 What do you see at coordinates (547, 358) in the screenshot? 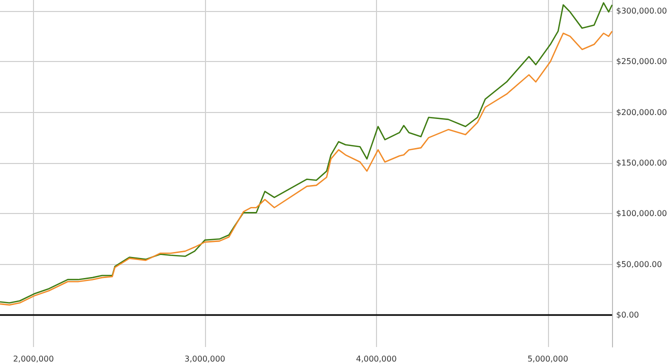
I see `x-tick-label: 5,000,000` at bounding box center [547, 358].